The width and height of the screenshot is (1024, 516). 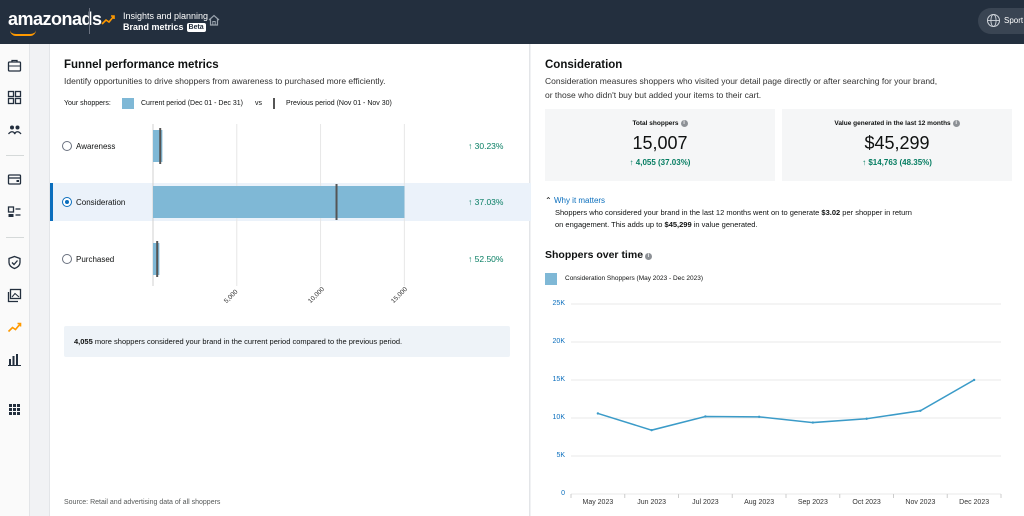 What do you see at coordinates (14, 295) in the screenshot?
I see `media-icon` at bounding box center [14, 295].